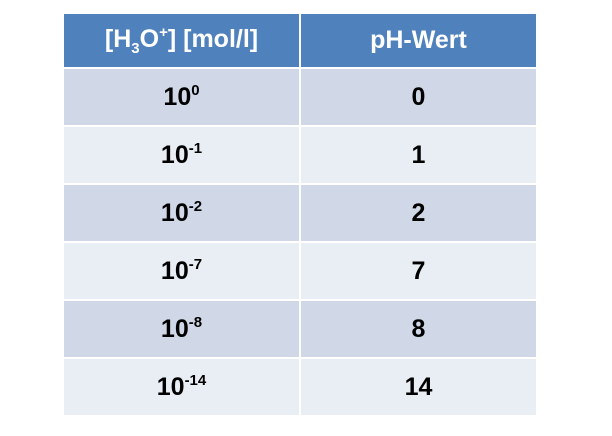 The height and width of the screenshot is (436, 612). Describe the element at coordinates (418, 387) in the screenshot. I see `ph-cell: 14` at that location.